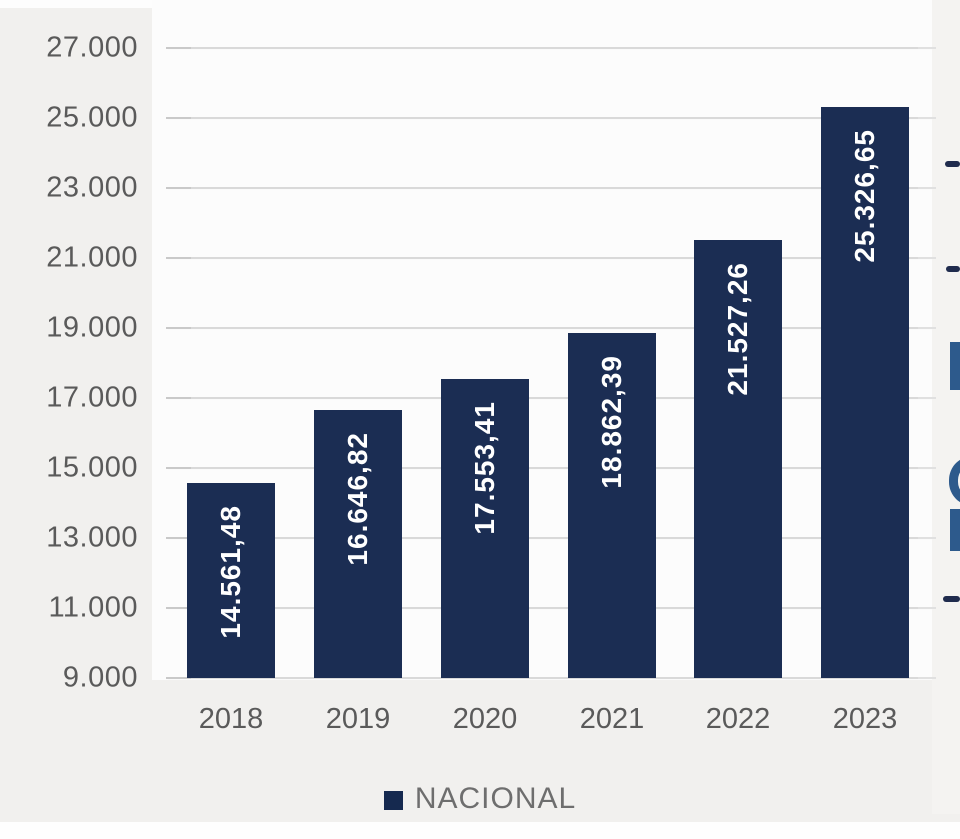 The height and width of the screenshot is (839, 960). I want to click on legend-label-nacional: NACIONAL, so click(495, 798).